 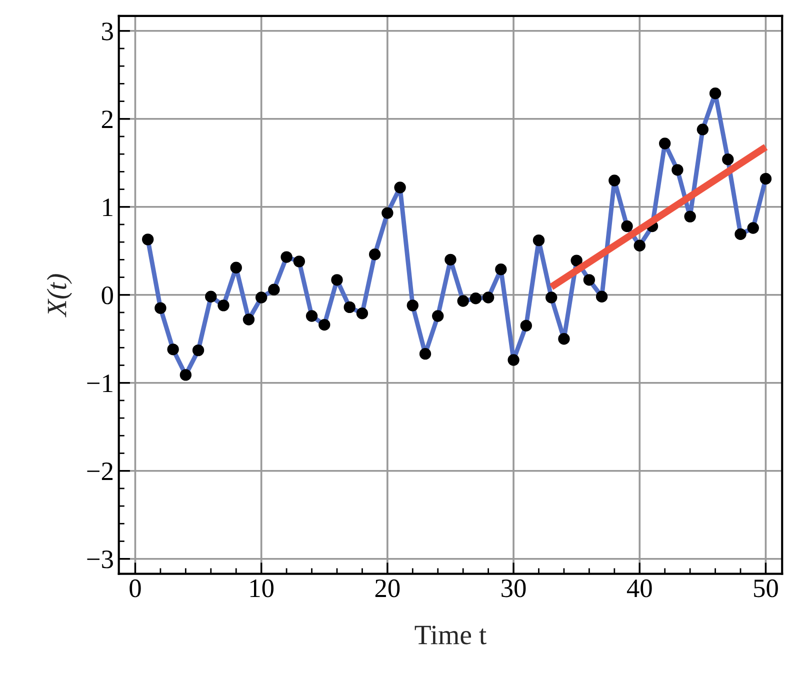 What do you see at coordinates (59, 296) in the screenshot?
I see `y-axis-title: X(t)` at bounding box center [59, 296].